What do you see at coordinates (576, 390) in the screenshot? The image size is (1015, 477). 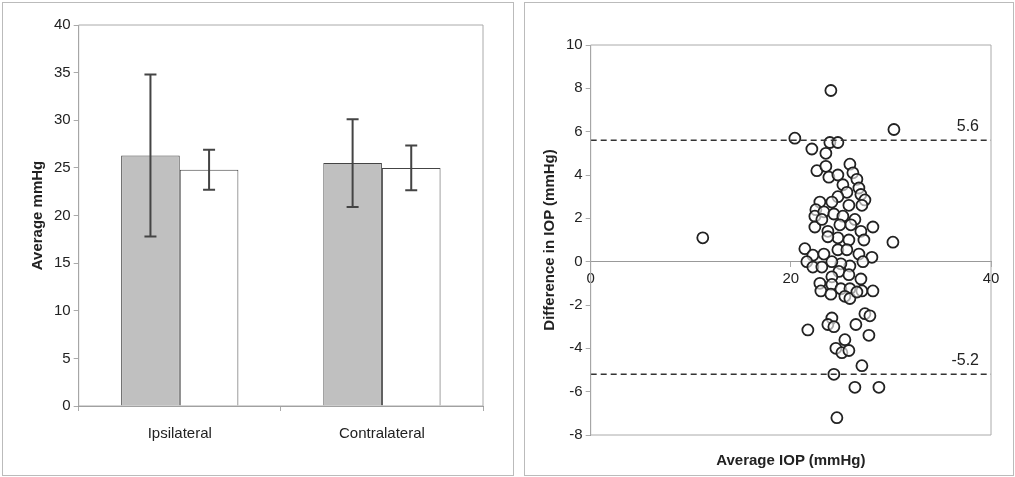 I see `y-tick-label: -6` at bounding box center [576, 390].